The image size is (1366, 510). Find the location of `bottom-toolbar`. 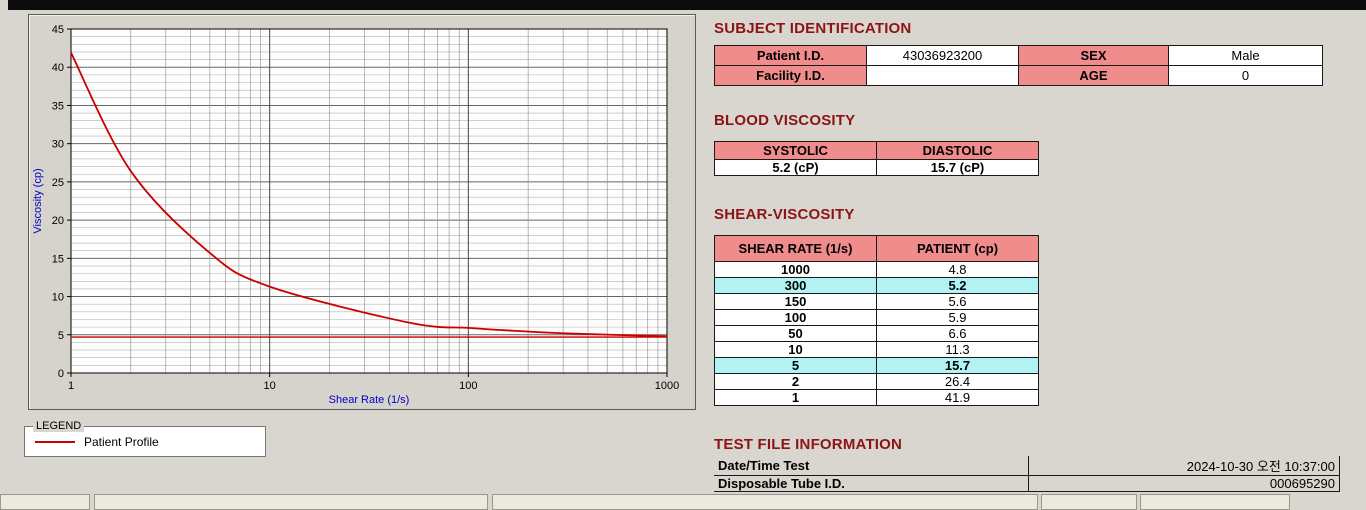

bottom-toolbar is located at coordinates (683, 502).